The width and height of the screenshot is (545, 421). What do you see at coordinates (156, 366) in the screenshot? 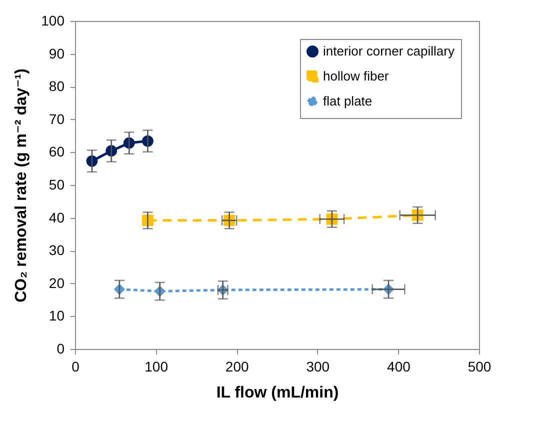
I see `x-tick-label: 100` at bounding box center [156, 366].